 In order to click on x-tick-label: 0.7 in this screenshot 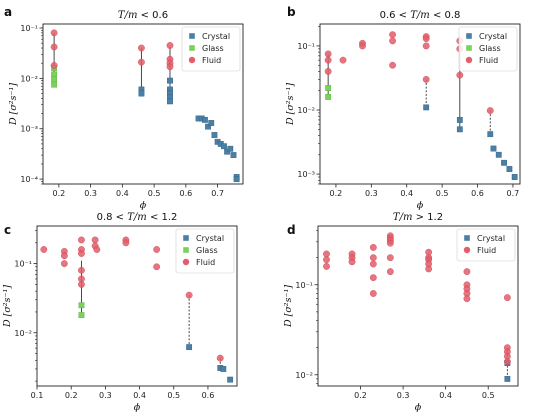, I will do `click(217, 193)`.